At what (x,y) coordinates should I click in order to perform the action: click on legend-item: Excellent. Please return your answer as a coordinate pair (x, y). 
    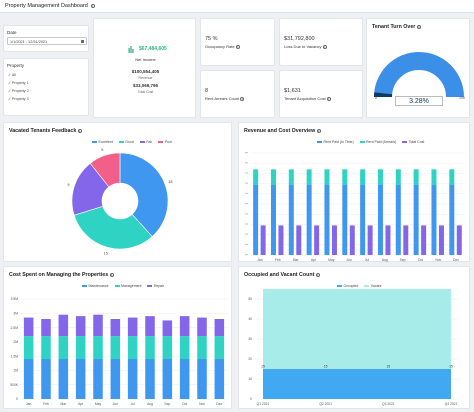
    Looking at the image, I should click on (102, 142).